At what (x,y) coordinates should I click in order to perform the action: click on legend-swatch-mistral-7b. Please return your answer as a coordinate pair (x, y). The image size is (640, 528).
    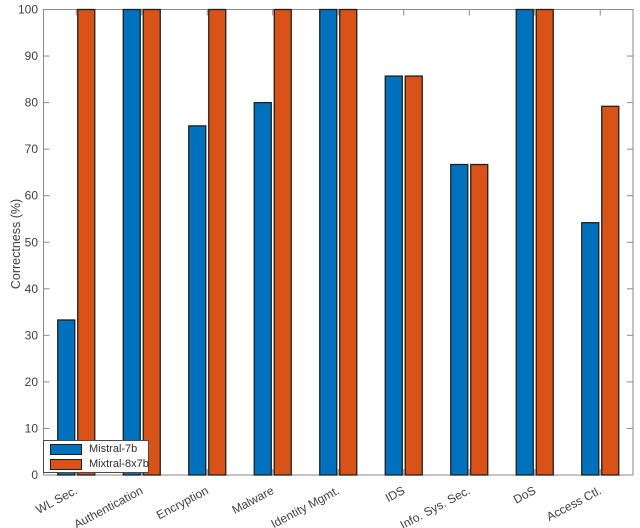
    Looking at the image, I should click on (66, 449).